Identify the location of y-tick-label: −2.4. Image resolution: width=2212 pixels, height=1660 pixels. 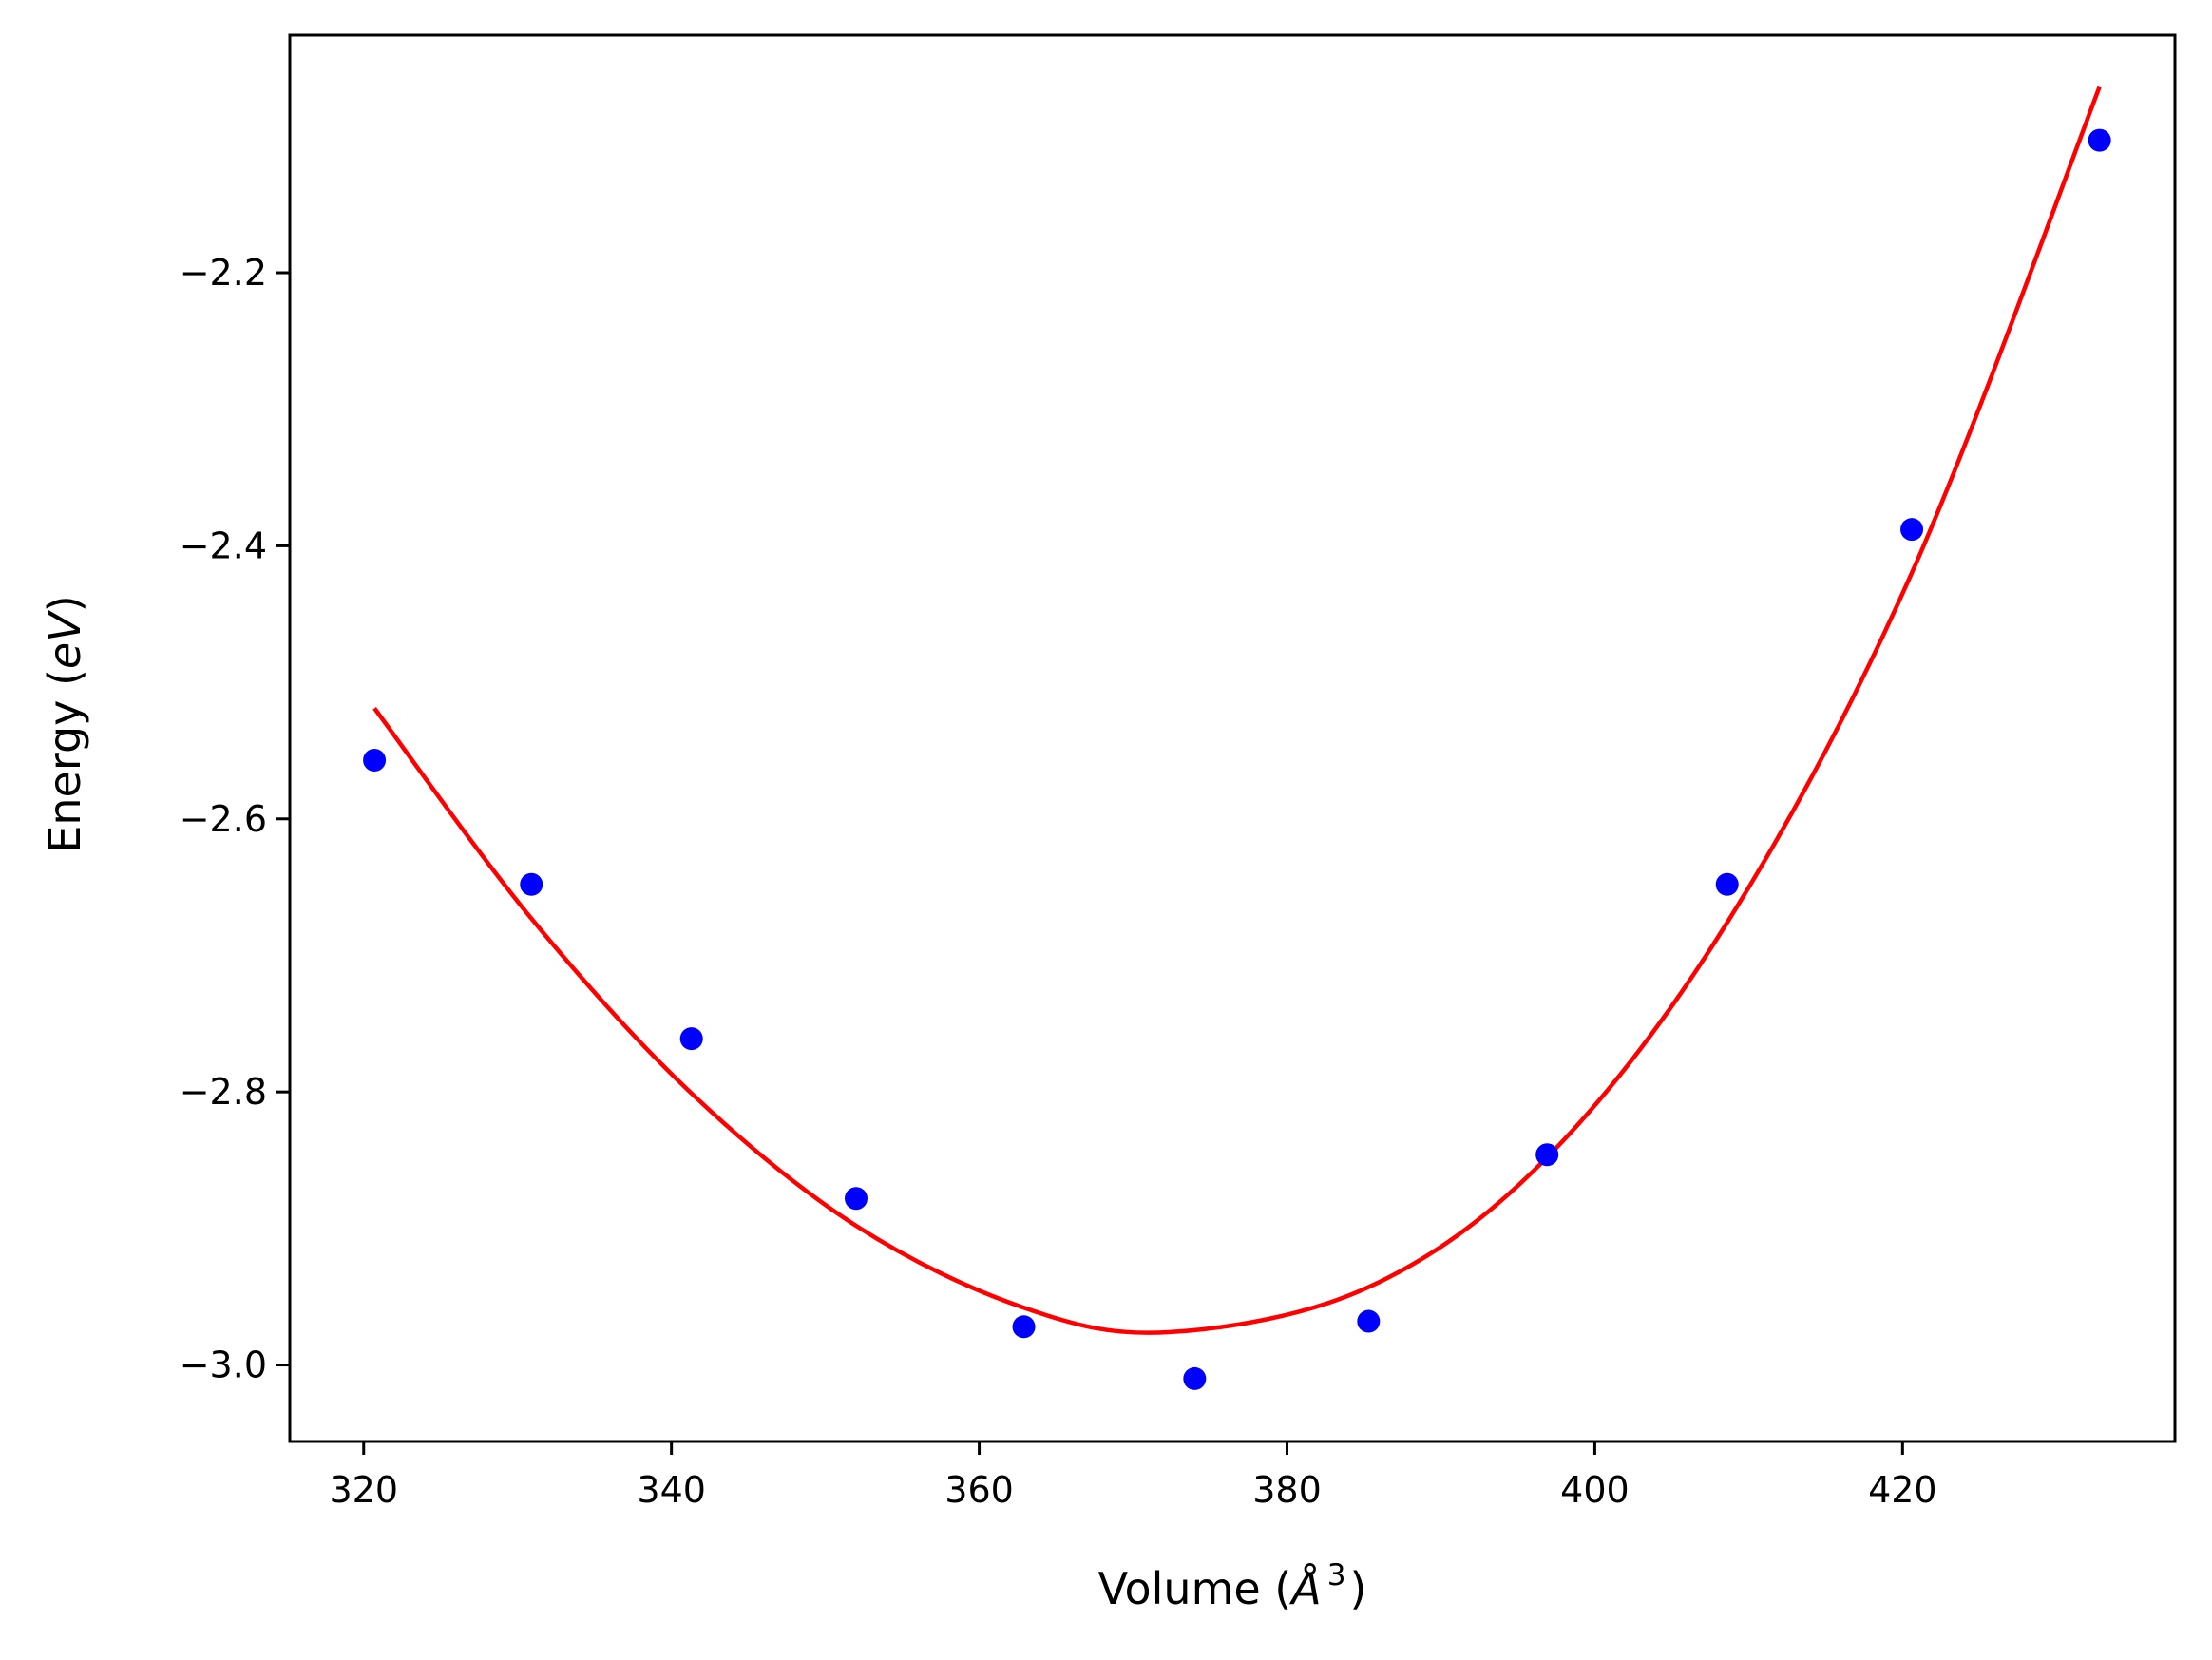
(223, 545).